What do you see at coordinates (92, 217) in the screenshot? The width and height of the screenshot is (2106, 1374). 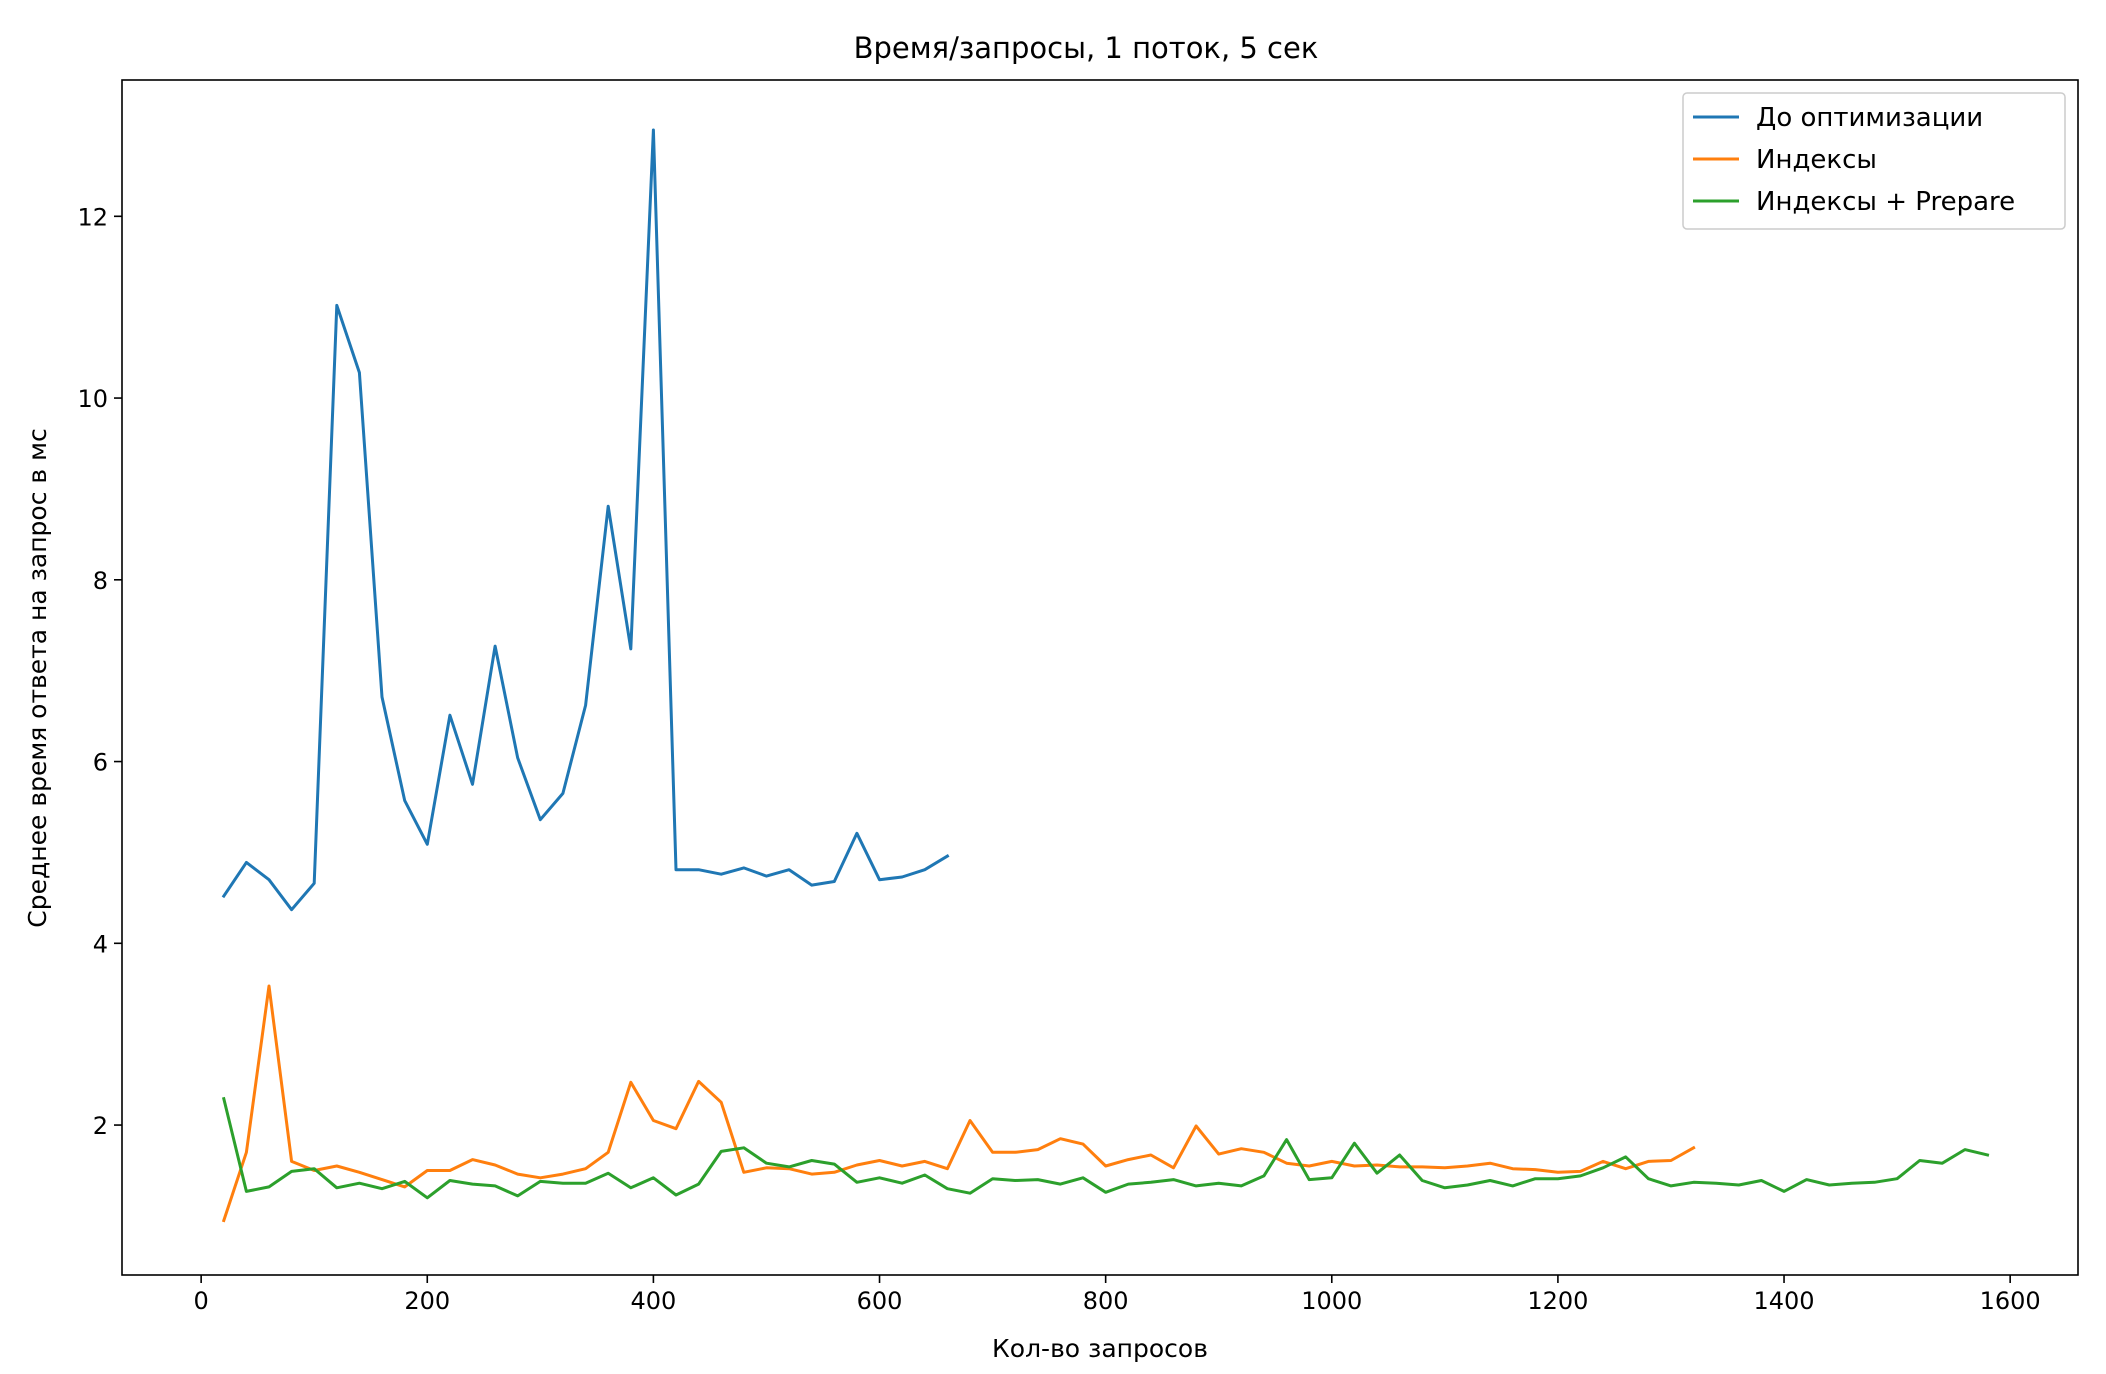 I see `y-tick-label: 12` at bounding box center [92, 217].